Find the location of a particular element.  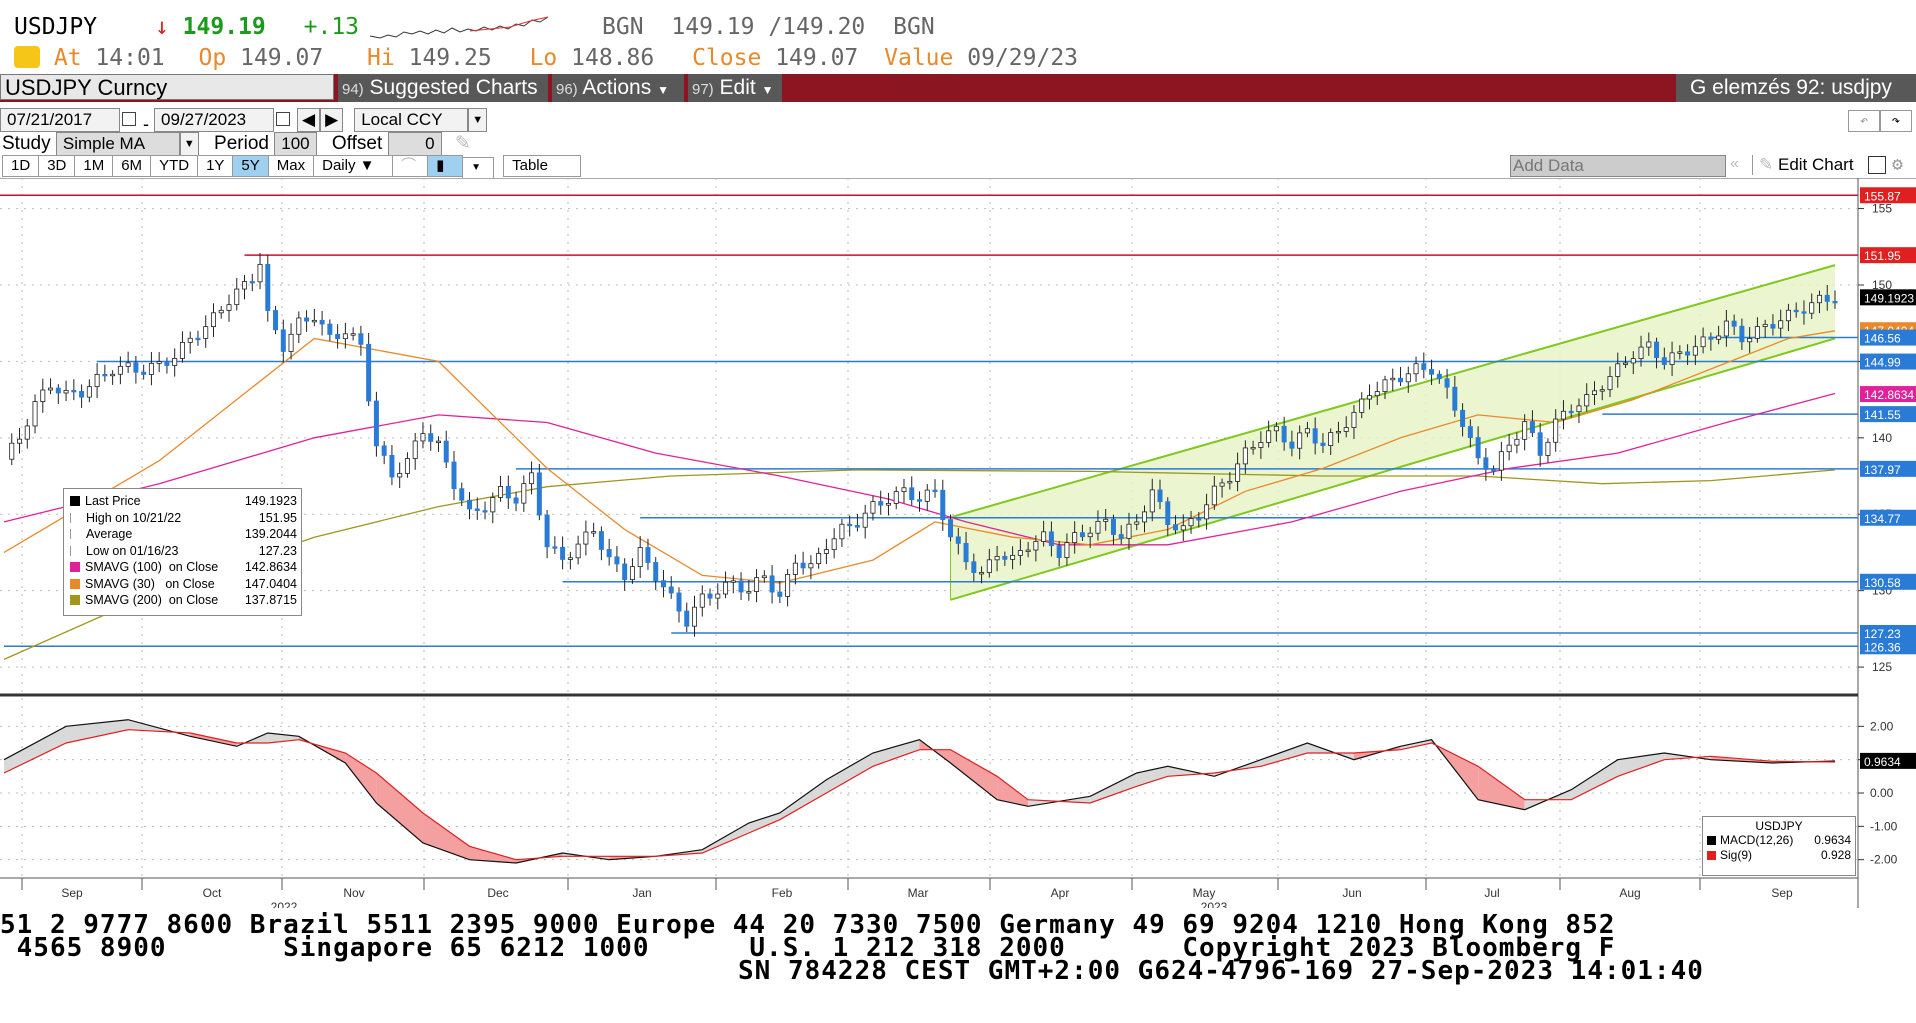

security-field: USDJPY Curncy is located at coordinates (167, 87).